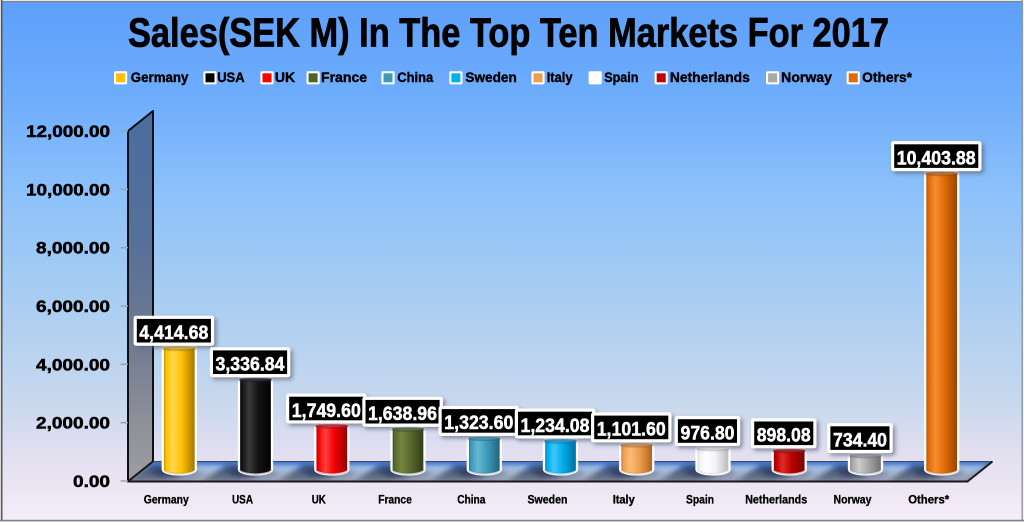 The image size is (1024, 522). I want to click on svg-text: 734.40, so click(860, 440).